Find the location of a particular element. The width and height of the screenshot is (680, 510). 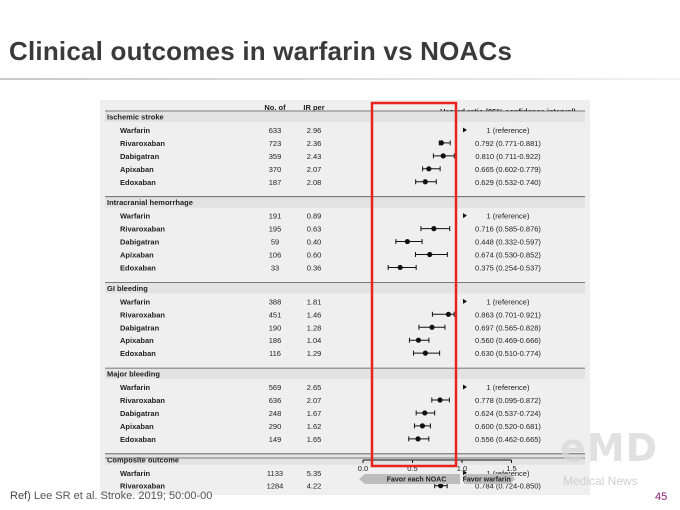

row-events: 723 is located at coordinates (275, 143).